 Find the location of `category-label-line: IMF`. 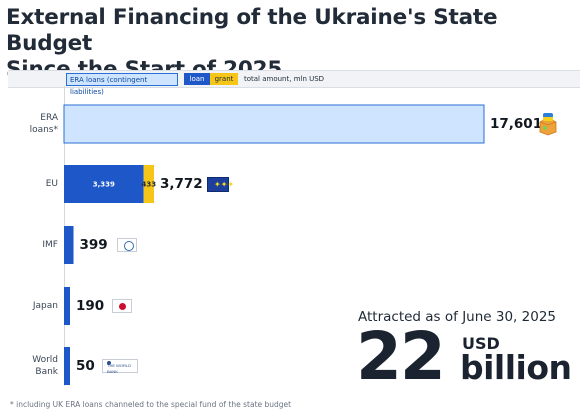

category-label-line: IMF is located at coordinates (50, 245).